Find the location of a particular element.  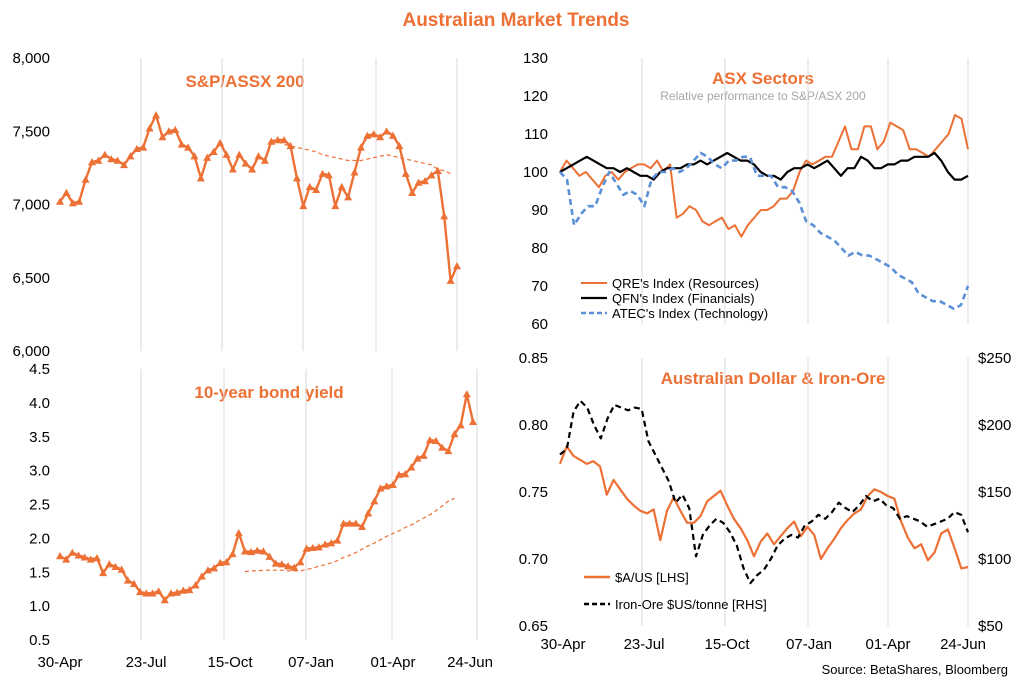

y-tick-label-6: 1.5 is located at coordinates (39, 572).